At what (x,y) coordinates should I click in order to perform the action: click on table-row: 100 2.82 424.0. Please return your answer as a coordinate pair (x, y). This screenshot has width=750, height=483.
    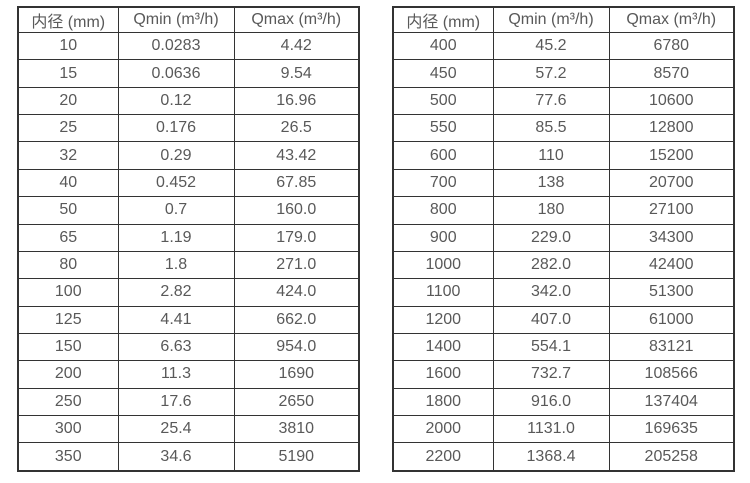
    Looking at the image, I should click on (188, 292).